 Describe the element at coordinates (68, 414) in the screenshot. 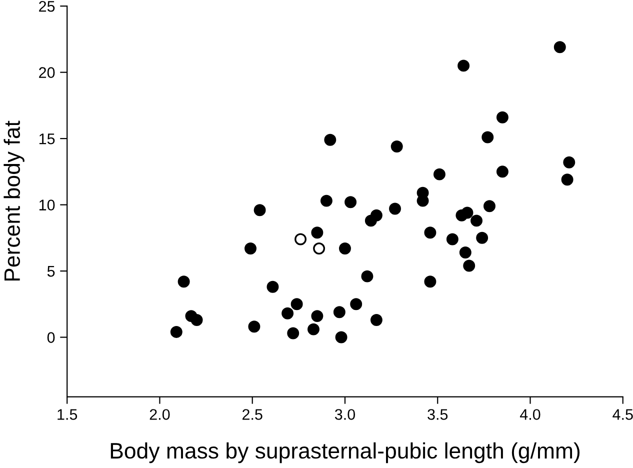

I see `x-tick-label: 1.5` at that location.